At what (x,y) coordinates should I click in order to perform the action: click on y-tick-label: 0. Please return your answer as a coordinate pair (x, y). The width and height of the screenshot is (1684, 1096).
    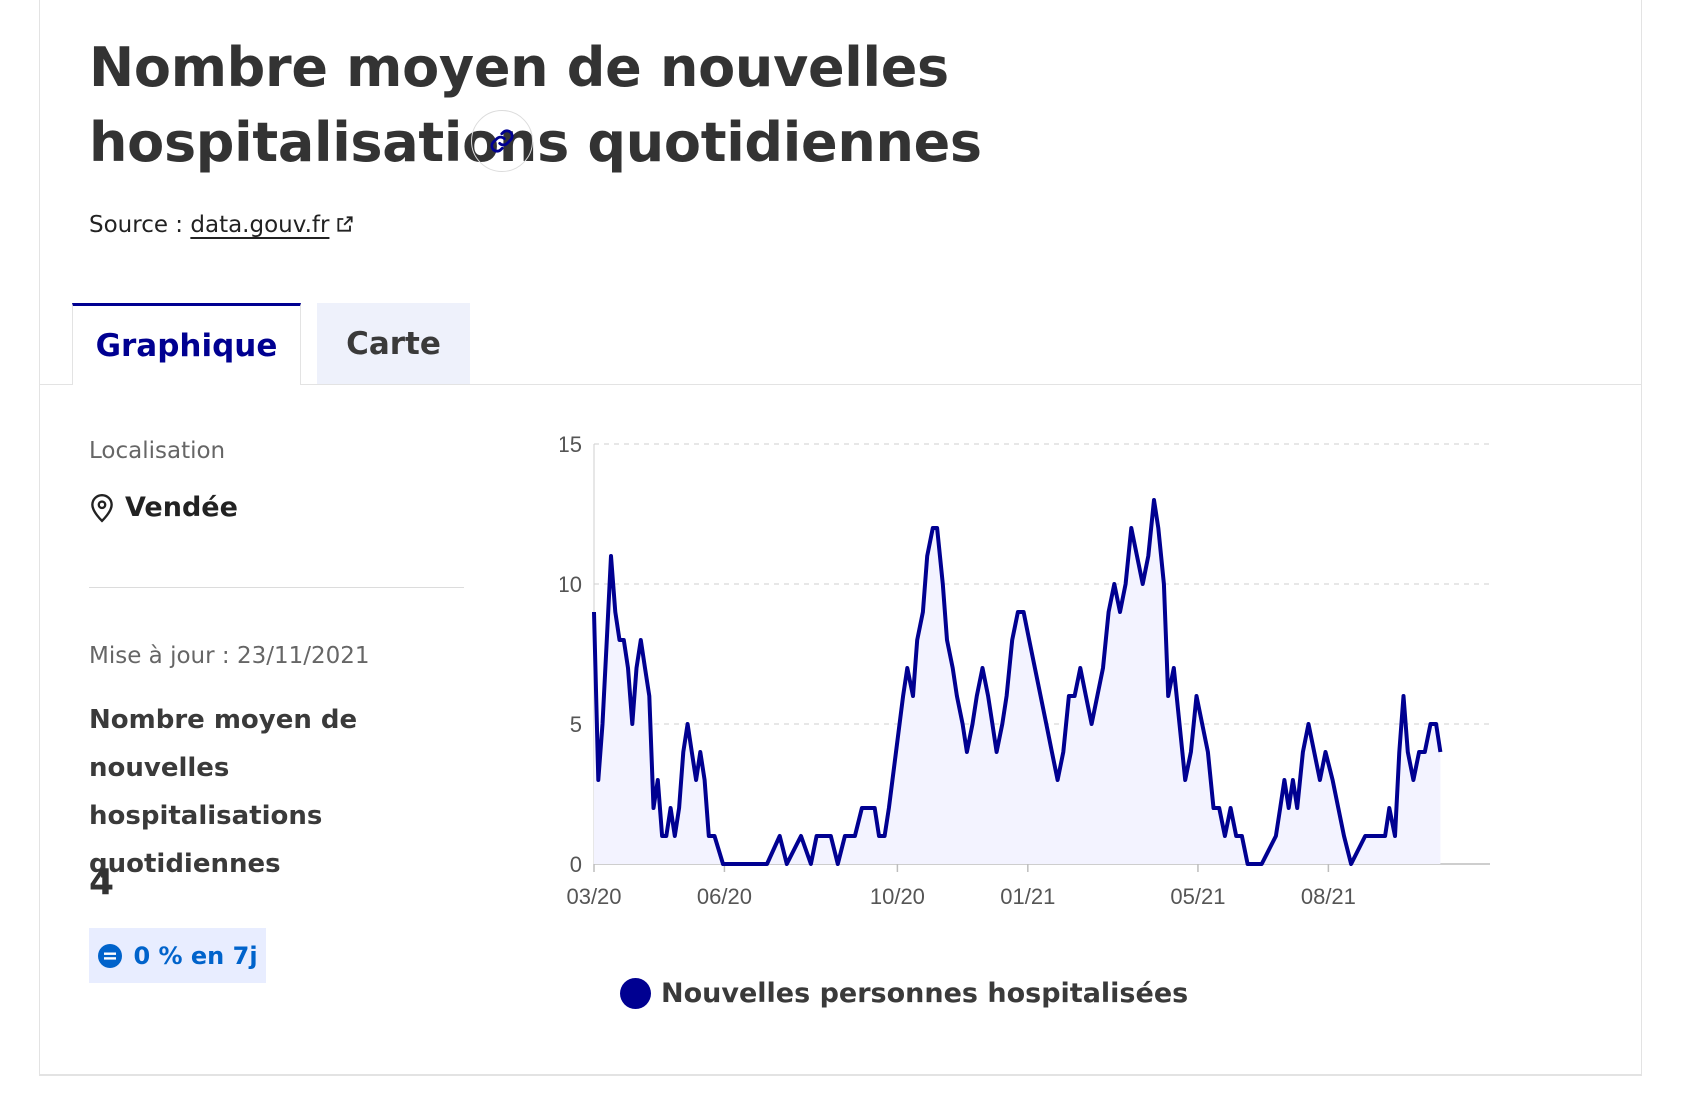
    Looking at the image, I should click on (576, 864).